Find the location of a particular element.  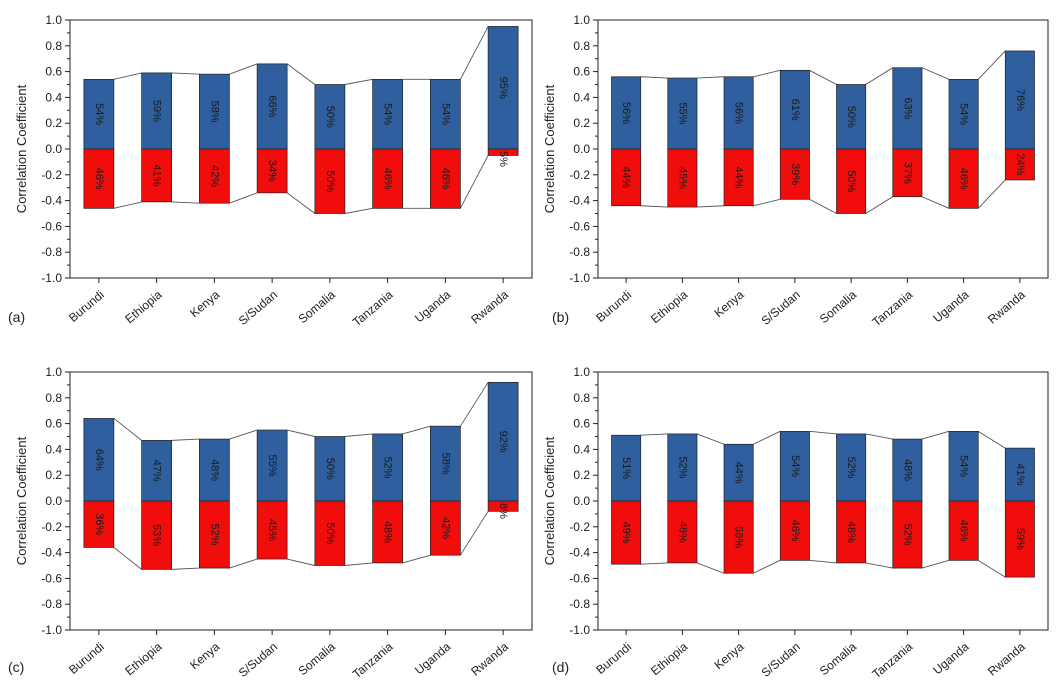

y-tick-label: 0.4 is located at coordinates (581, 97).